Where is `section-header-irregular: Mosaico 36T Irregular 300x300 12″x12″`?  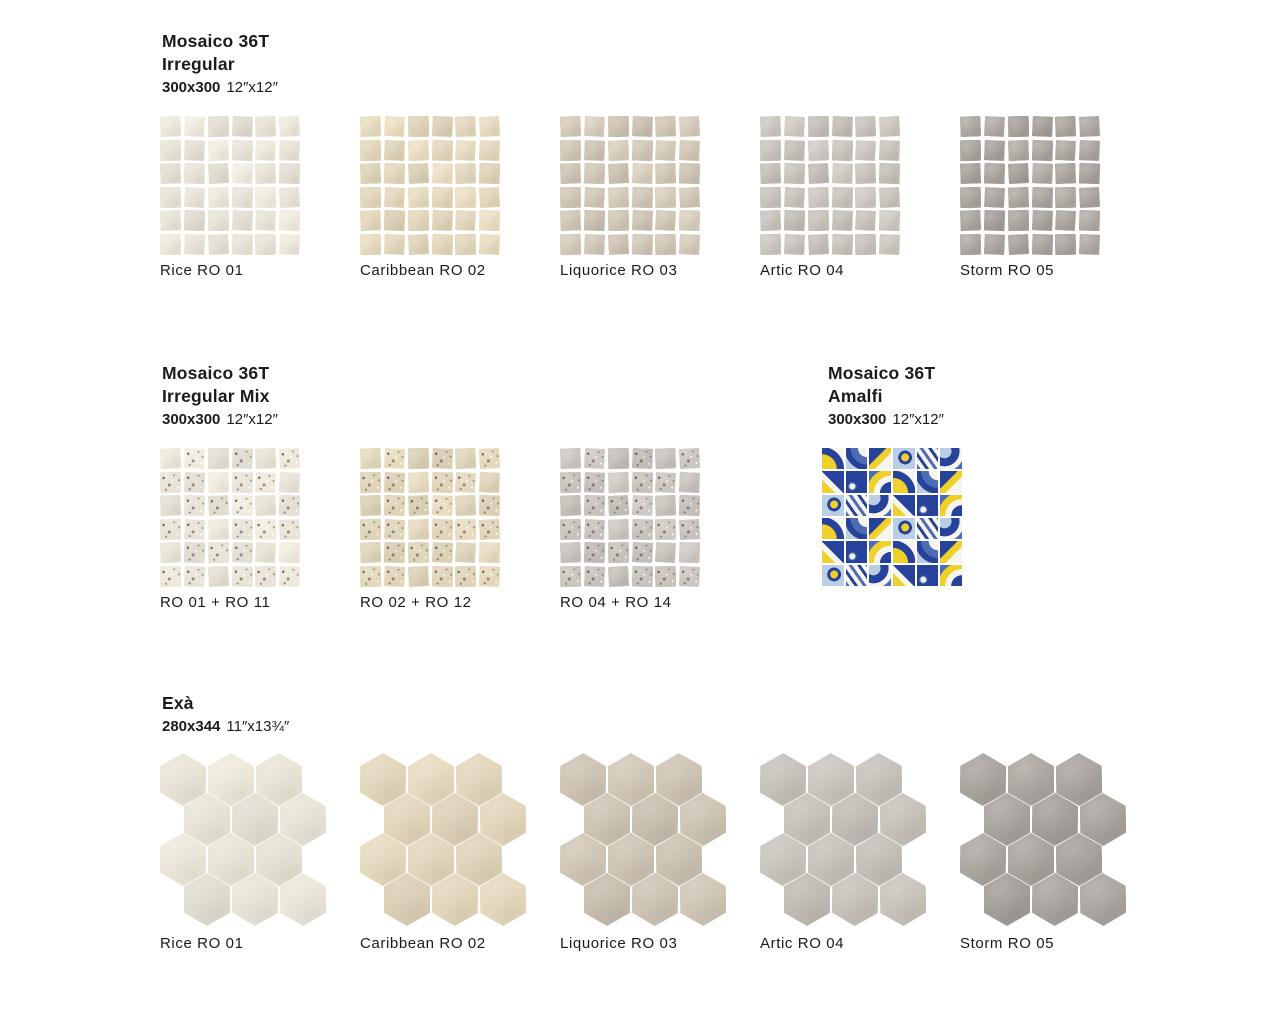
section-header-irregular: Mosaico 36T Irregular 300x300 12″x12″ is located at coordinates (220, 64).